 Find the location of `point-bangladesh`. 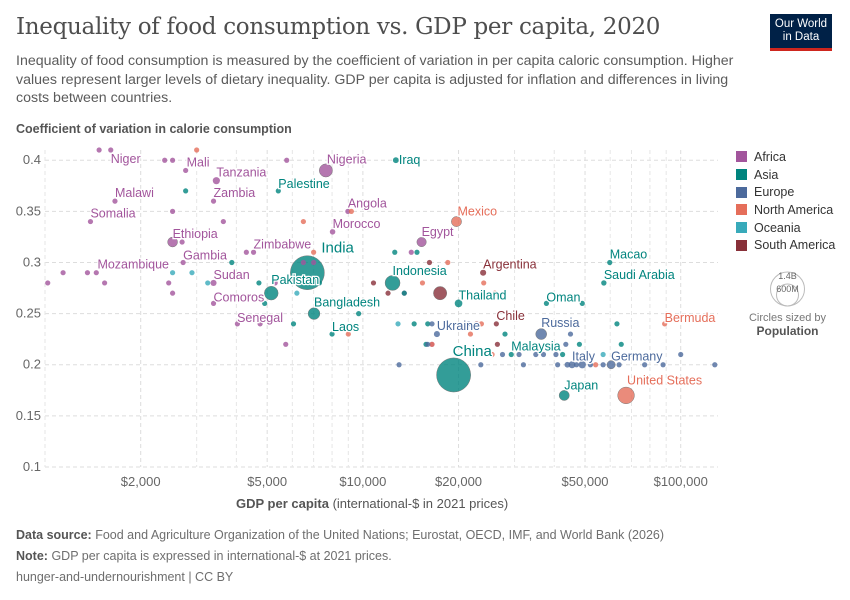

point-bangladesh is located at coordinates (314, 313).